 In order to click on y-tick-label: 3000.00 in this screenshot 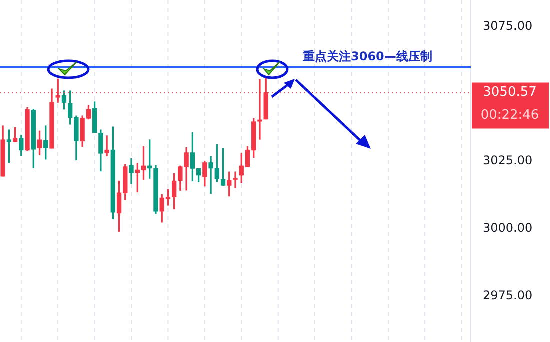, I will do `click(508, 228)`.